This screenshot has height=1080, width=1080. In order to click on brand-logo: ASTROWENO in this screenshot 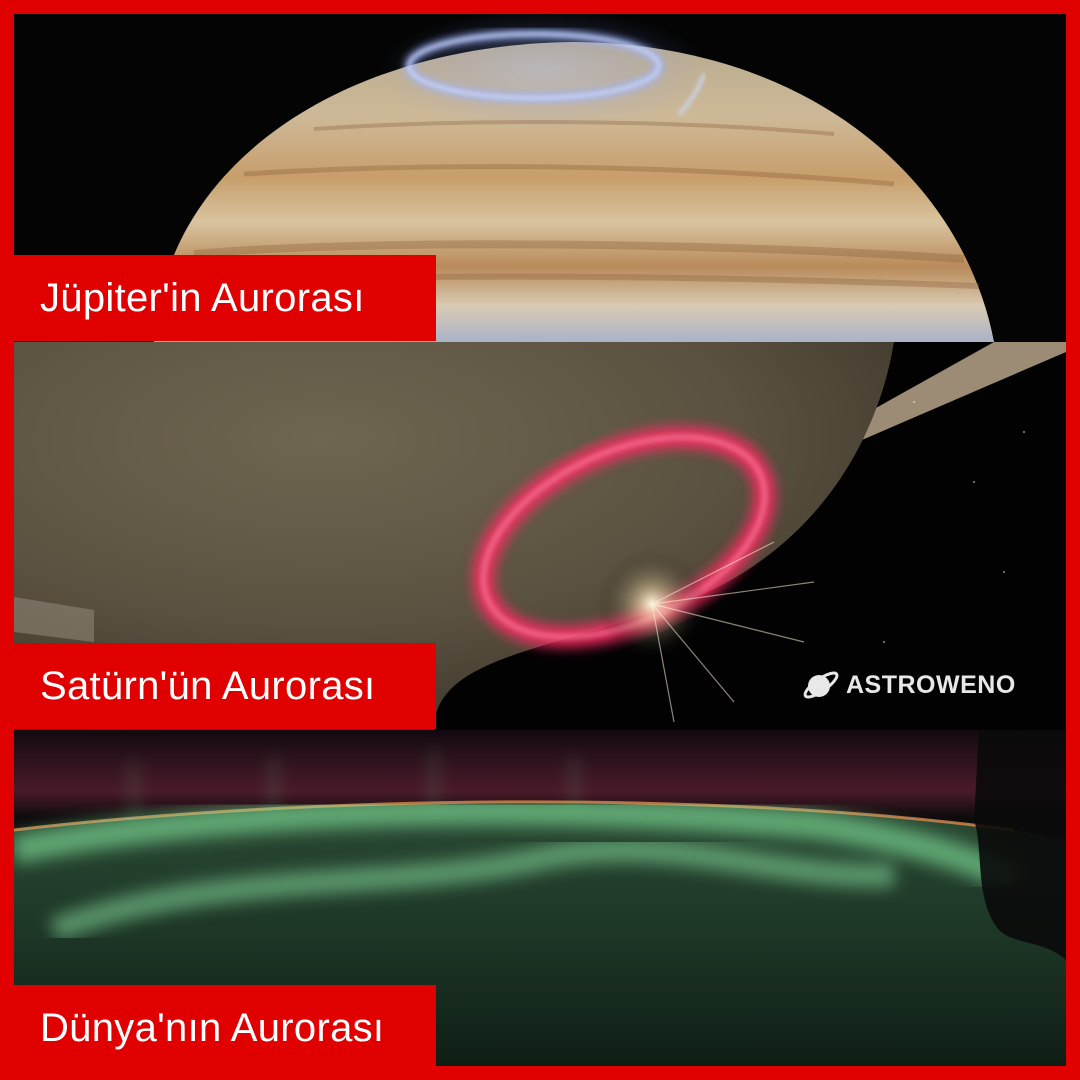, I will do `click(908, 685)`.